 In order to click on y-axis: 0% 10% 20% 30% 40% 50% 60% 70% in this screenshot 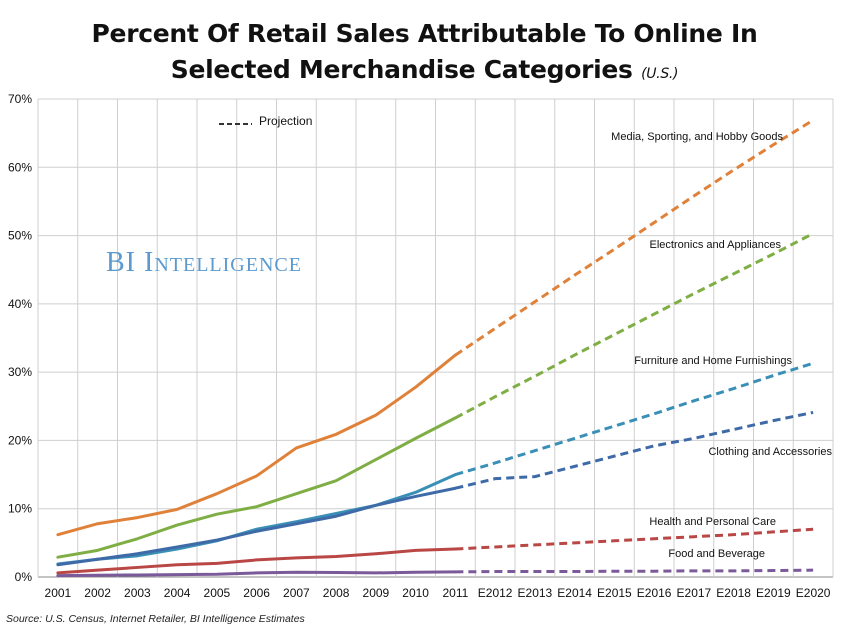, I will do `click(20, 338)`.